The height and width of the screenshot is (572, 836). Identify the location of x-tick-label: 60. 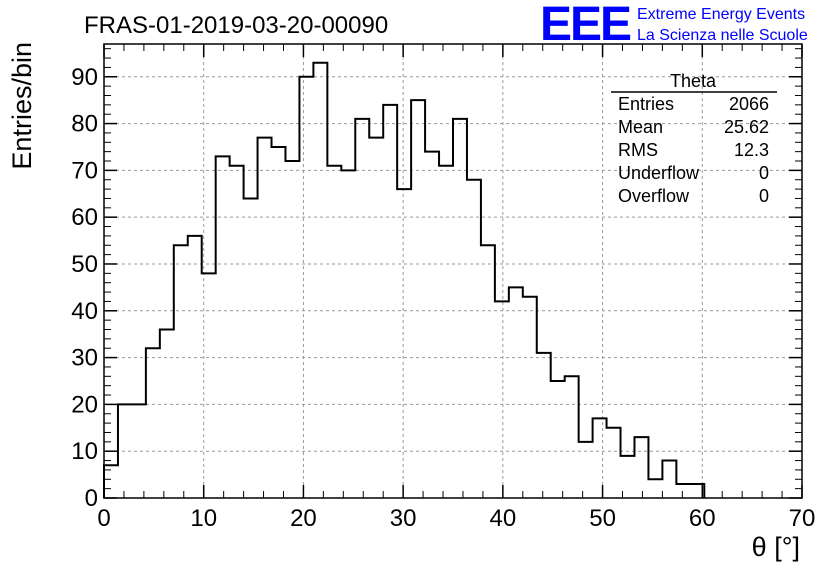
(702, 518).